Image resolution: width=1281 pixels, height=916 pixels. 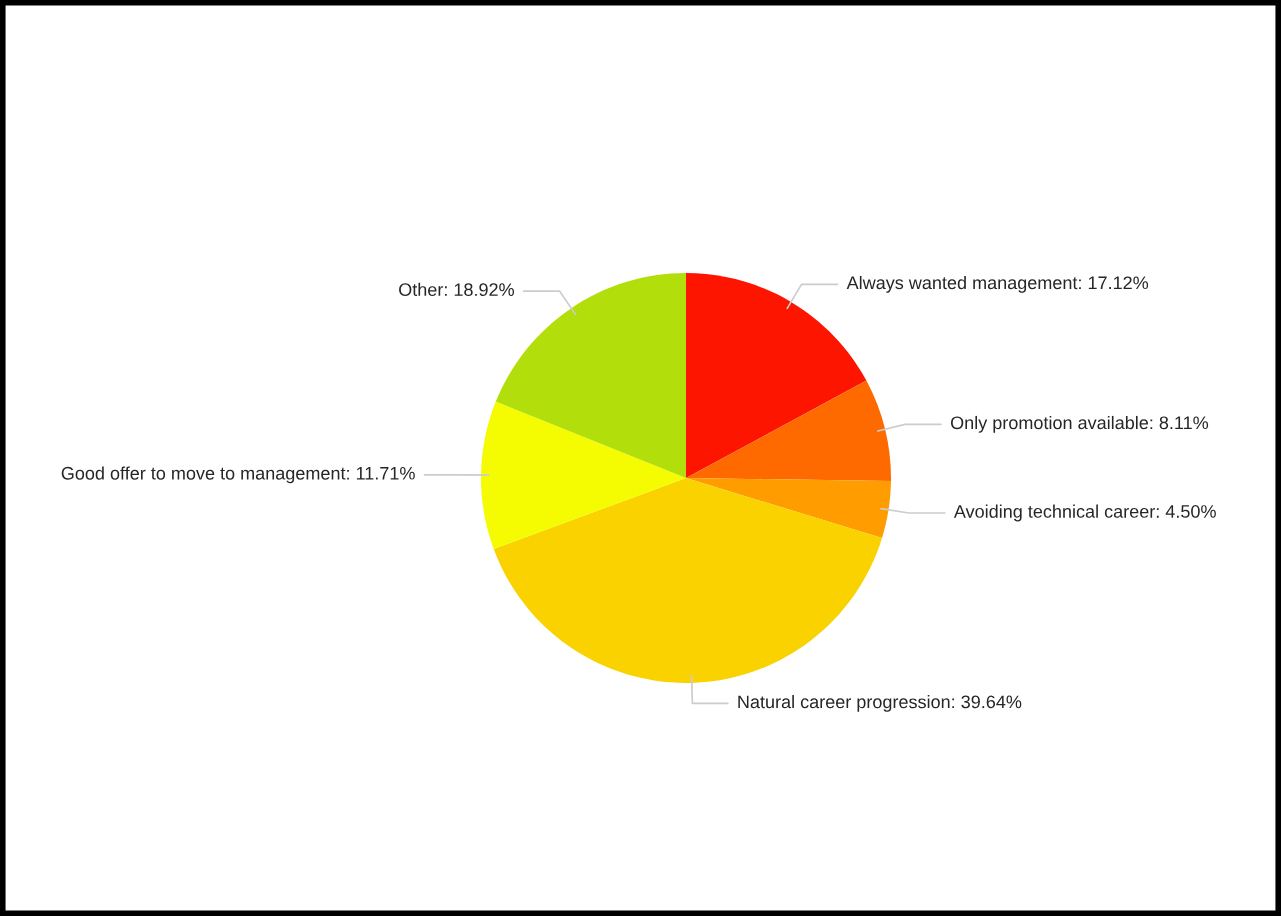 I want to click on slice-label: Good offer to move to management: 11.71%, so click(x=238, y=475).